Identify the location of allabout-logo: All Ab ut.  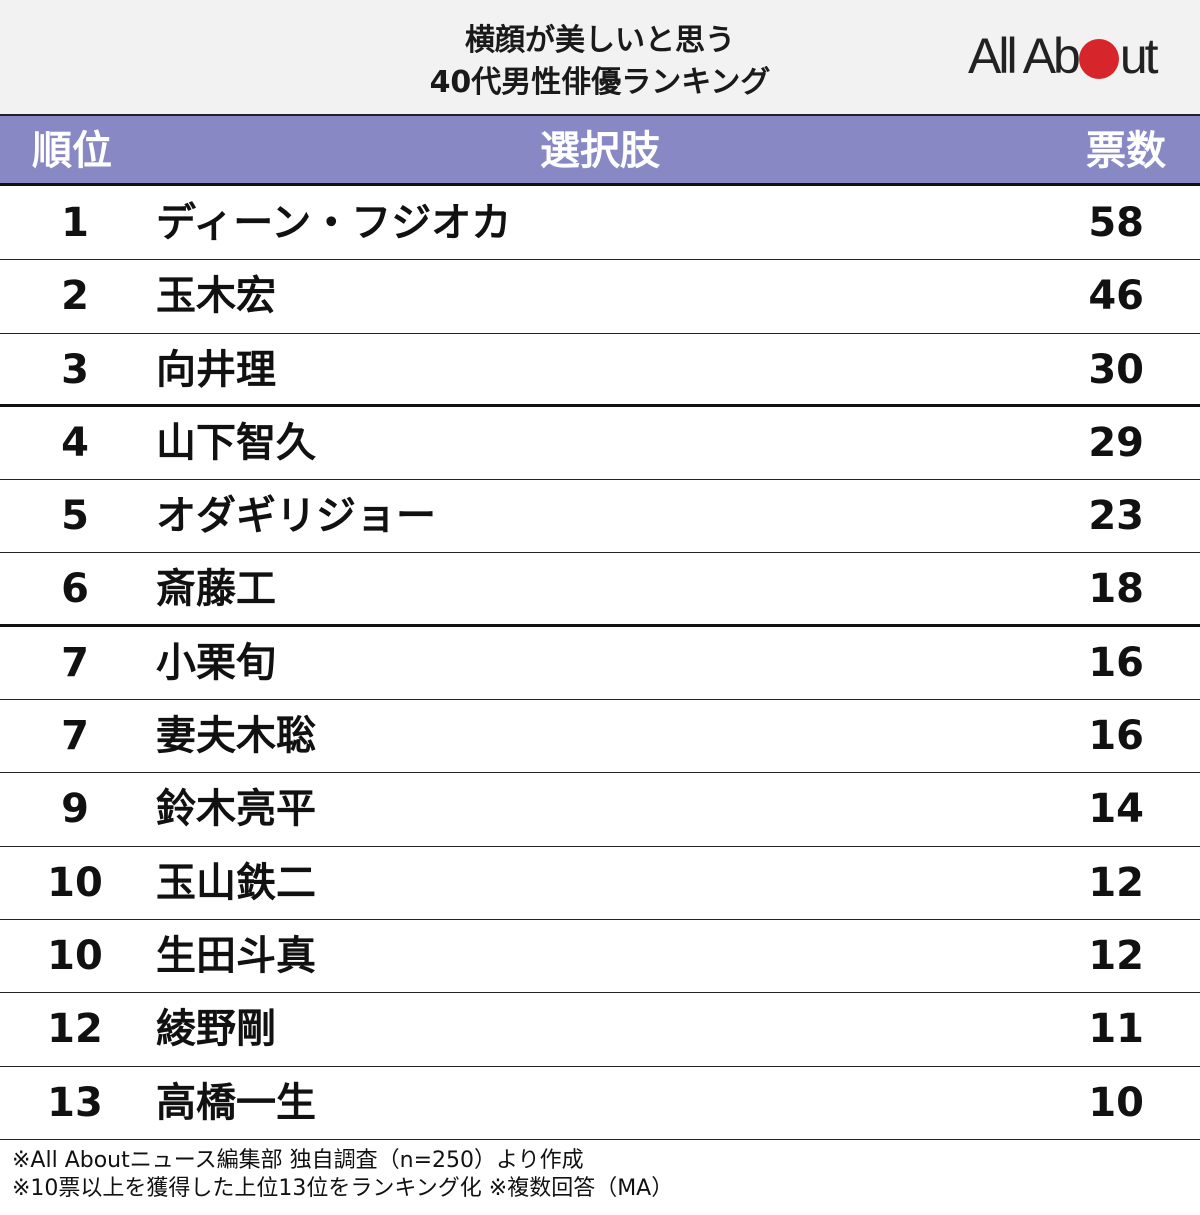
(1063, 56).